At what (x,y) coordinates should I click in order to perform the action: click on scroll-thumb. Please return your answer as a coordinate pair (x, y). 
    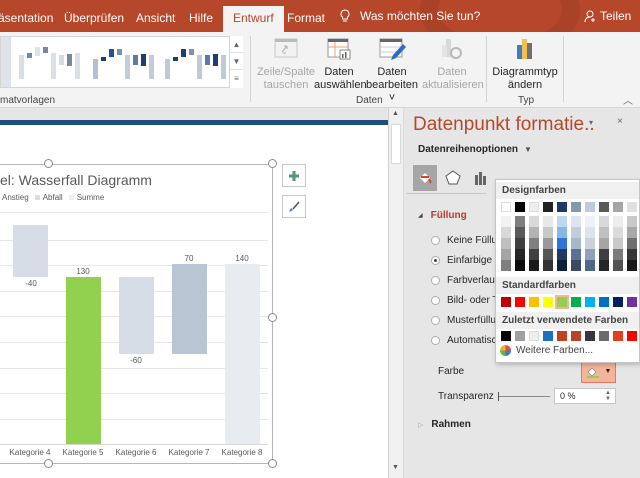
    Looking at the image, I should click on (396, 144).